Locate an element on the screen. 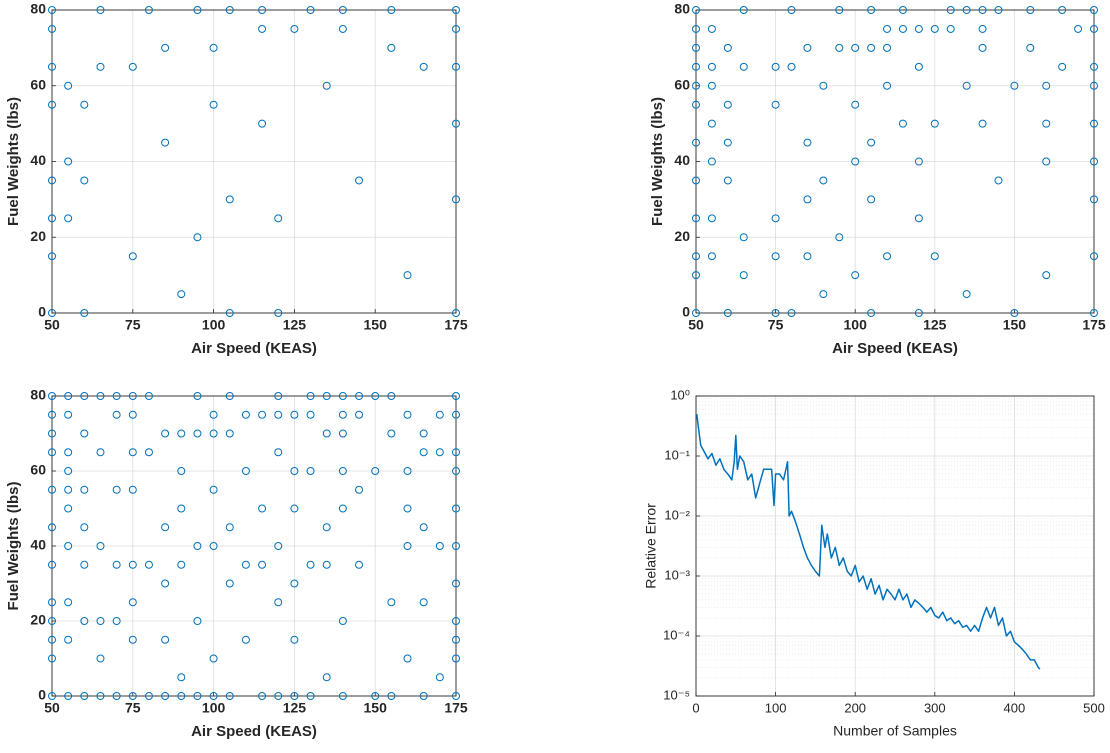 The width and height of the screenshot is (1110, 753). y-tick-label: 80 is located at coordinates (38, 9).